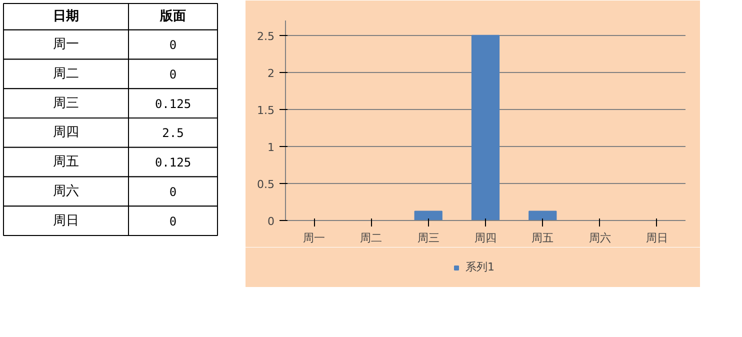  I want to click on category-label: 周三, so click(66, 103).